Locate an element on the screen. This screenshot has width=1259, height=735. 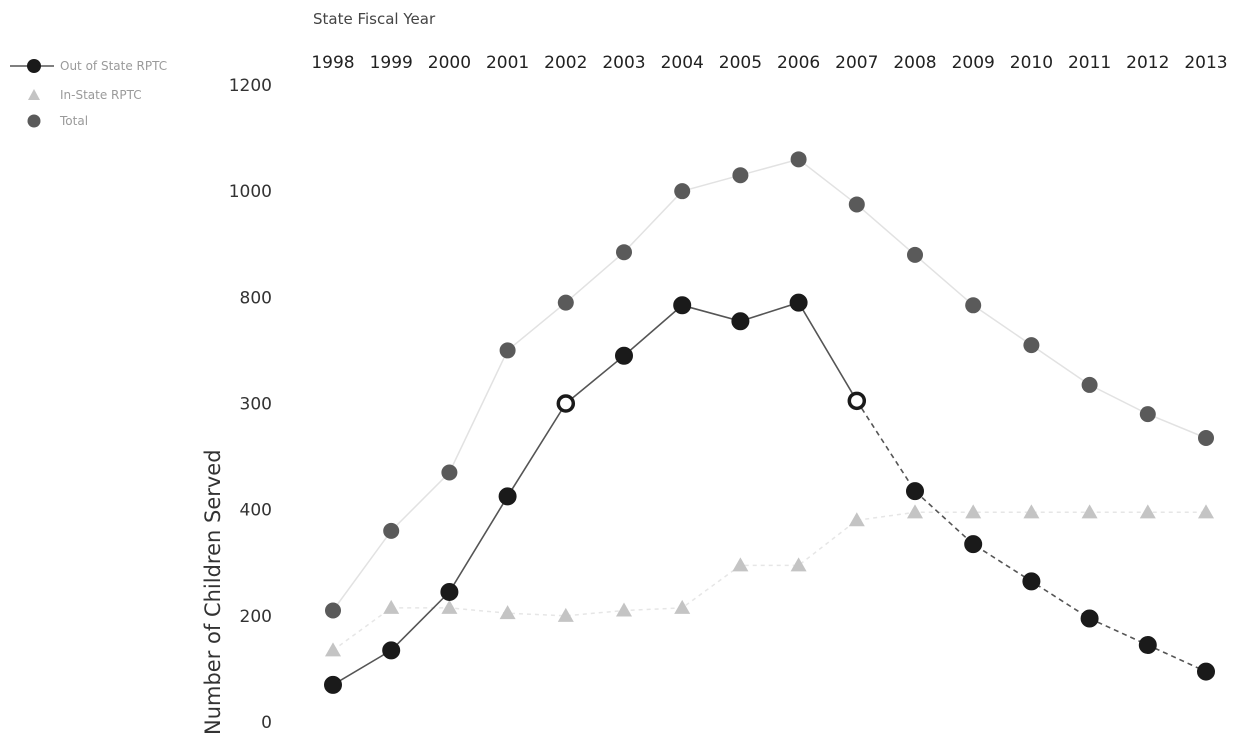
x-axis-title: State Fiscal Year is located at coordinates (374, 19).